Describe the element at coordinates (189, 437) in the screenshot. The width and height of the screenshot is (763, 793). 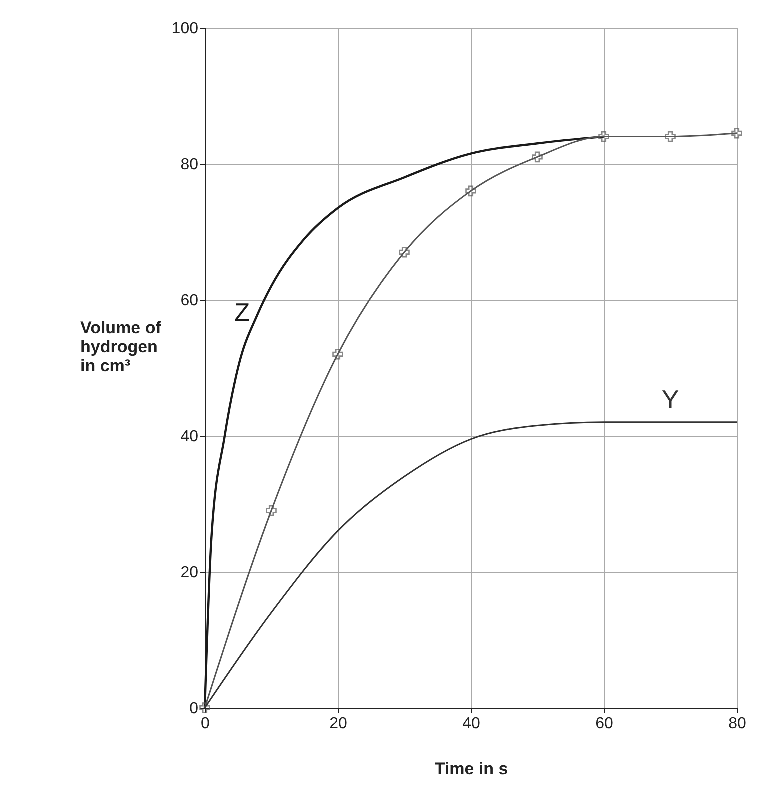
I see `y-tick-label: 40` at that location.